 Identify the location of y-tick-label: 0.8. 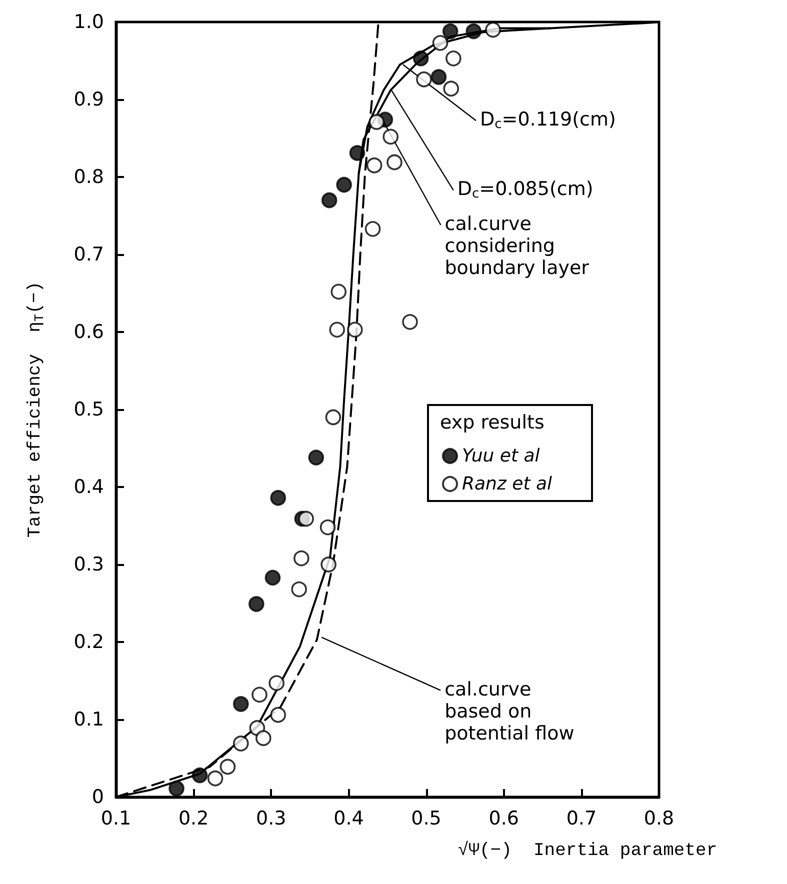
(89, 177).